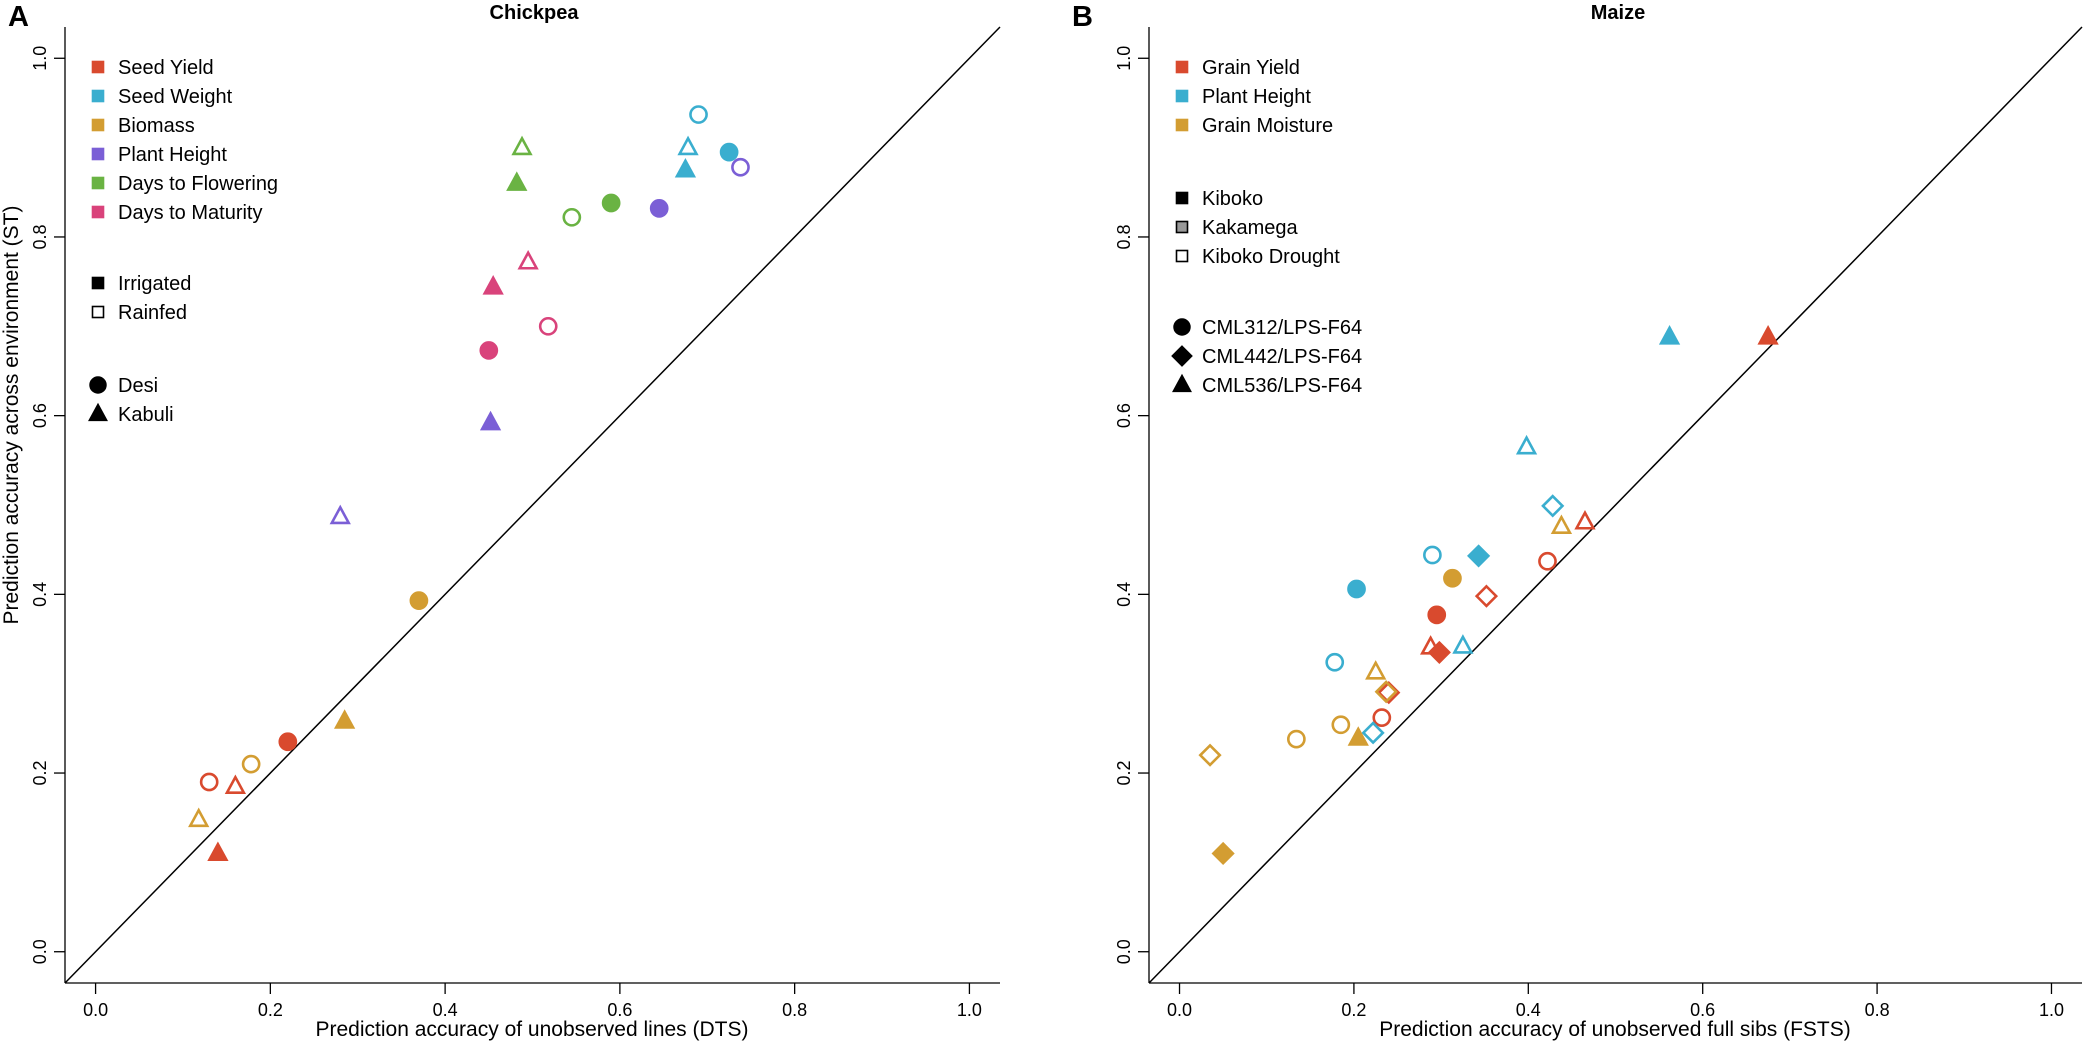 This screenshot has height=1043, width=2084. Describe the element at coordinates (146, 415) in the screenshot. I see `legend-shape-label: Kabuli` at that location.